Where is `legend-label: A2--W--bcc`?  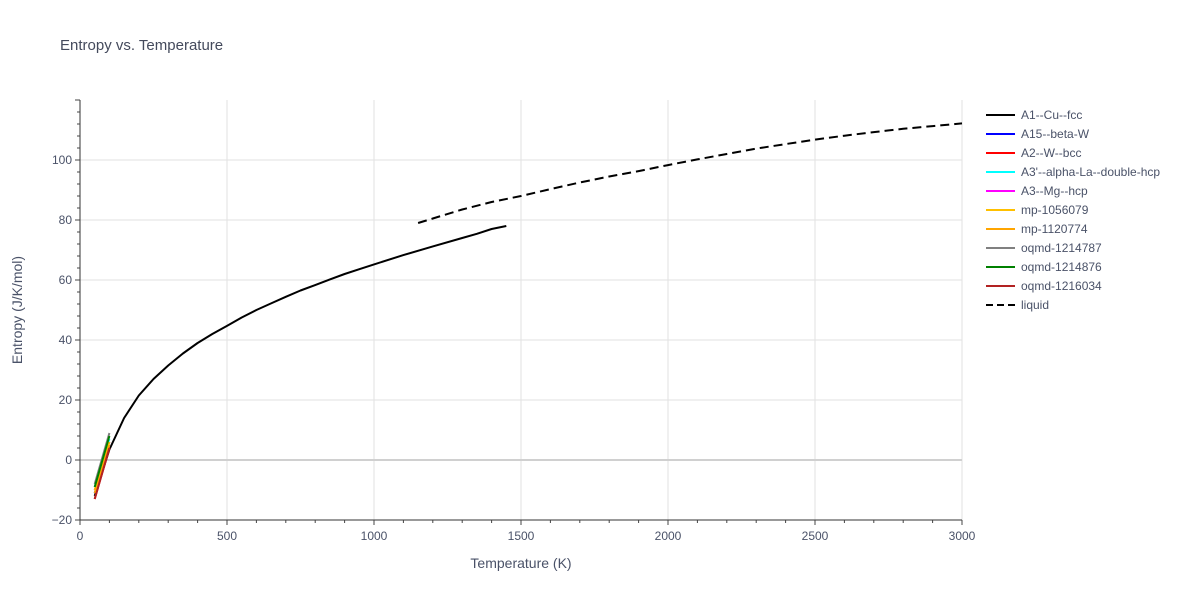 legend-label: A2--W--bcc is located at coordinates (1051, 153).